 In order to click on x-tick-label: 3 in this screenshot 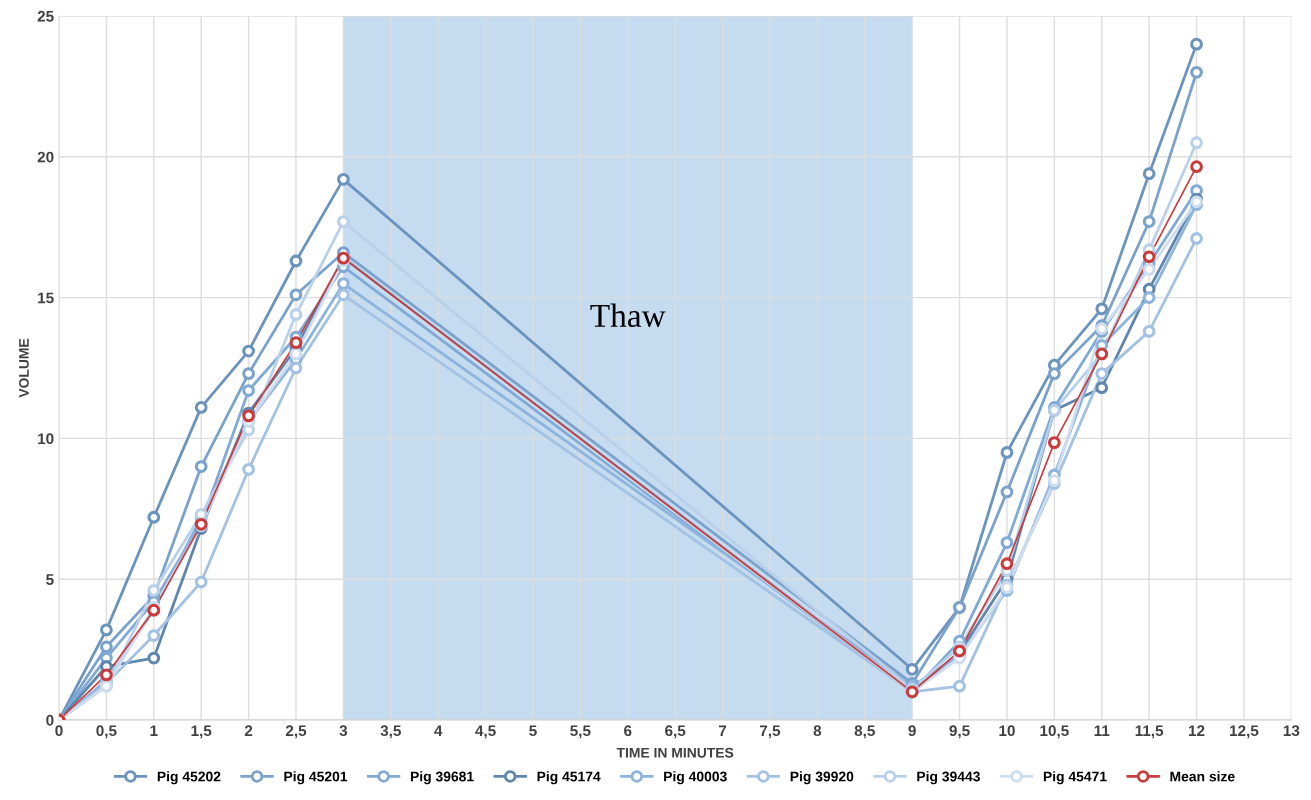, I will do `click(343, 731)`.